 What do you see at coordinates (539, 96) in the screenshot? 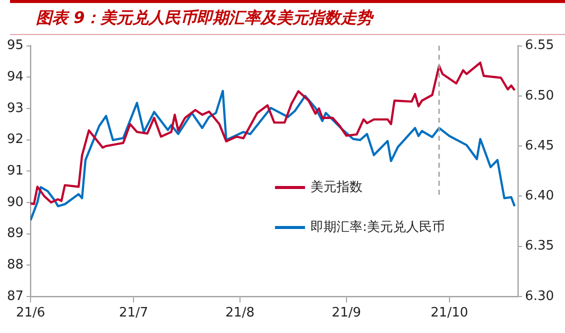
I see `y2-tick-label: 6.50` at bounding box center [539, 96].